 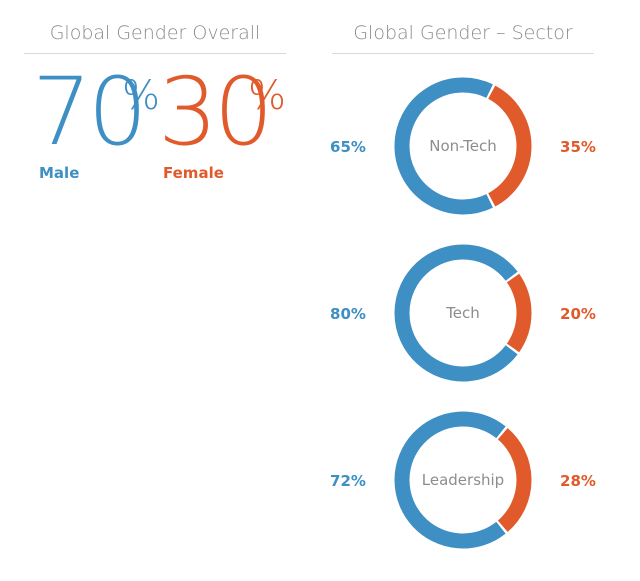 What do you see at coordinates (348, 314) in the screenshot?
I see `tech-male-percent: 80%` at bounding box center [348, 314].